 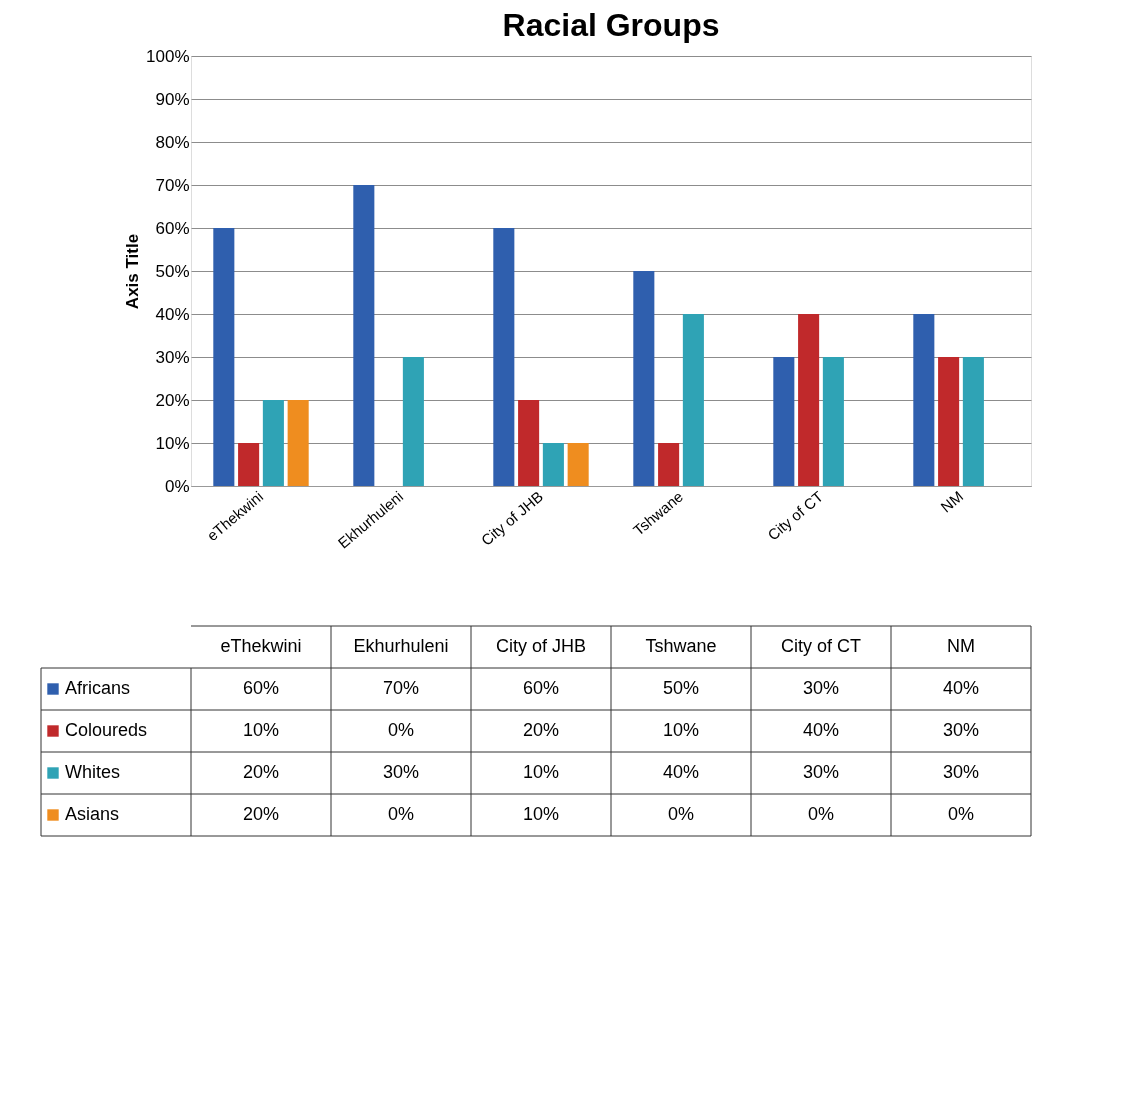 I want to click on legend-label: Whites, so click(x=93, y=772).